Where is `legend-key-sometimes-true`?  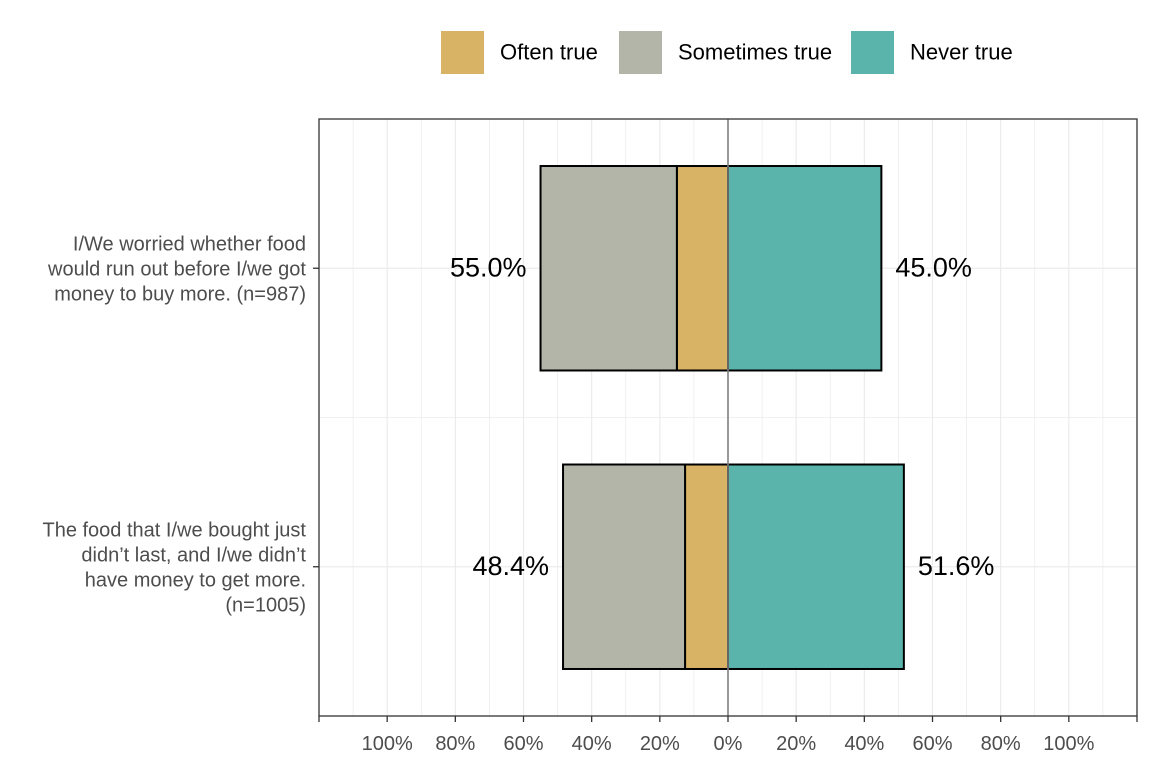 legend-key-sometimes-true is located at coordinates (640, 52).